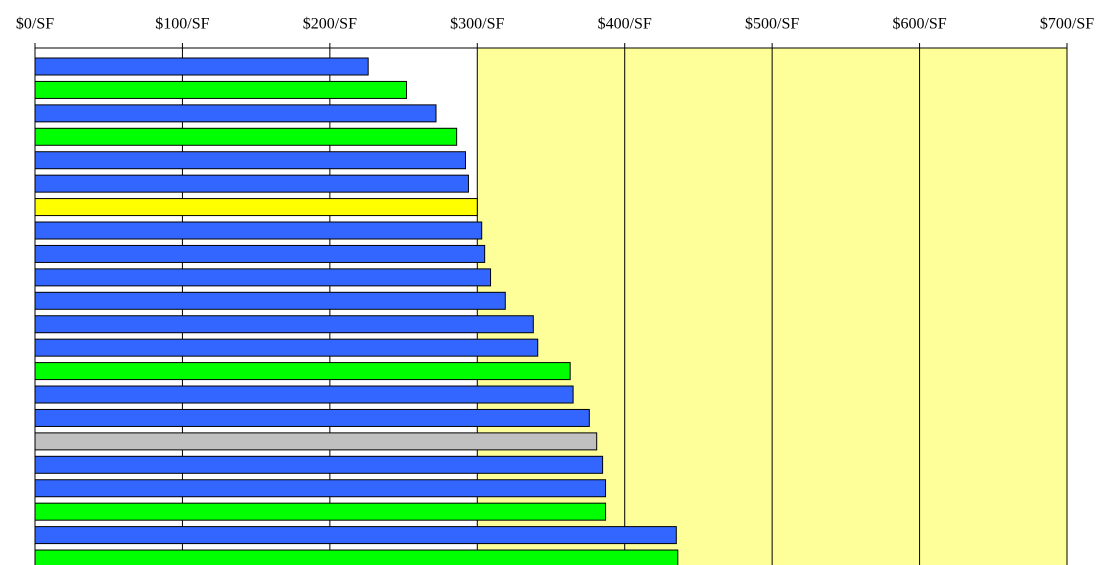 The width and height of the screenshot is (1112, 565). Describe the element at coordinates (772, 24) in the screenshot. I see `x-tick-label: $500/SF` at that location.